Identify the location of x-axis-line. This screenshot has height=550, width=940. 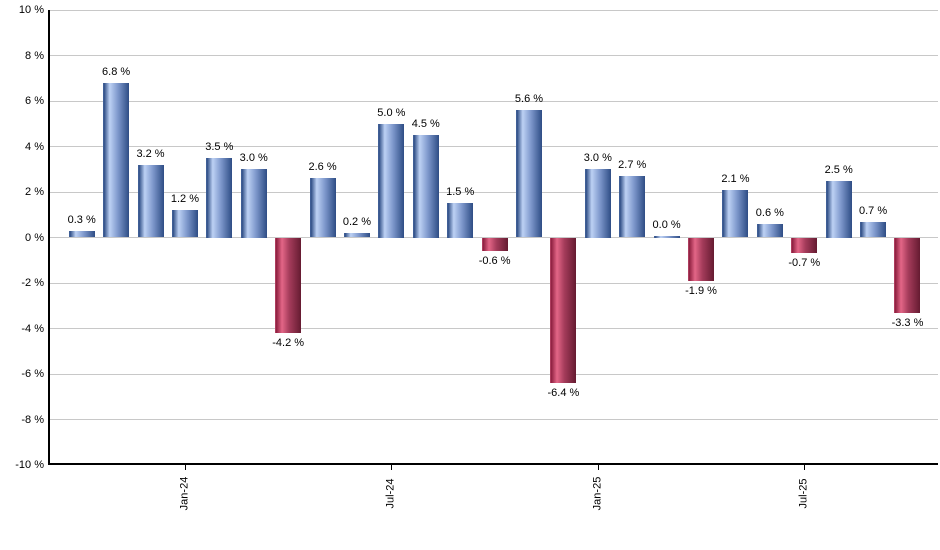
(493, 464).